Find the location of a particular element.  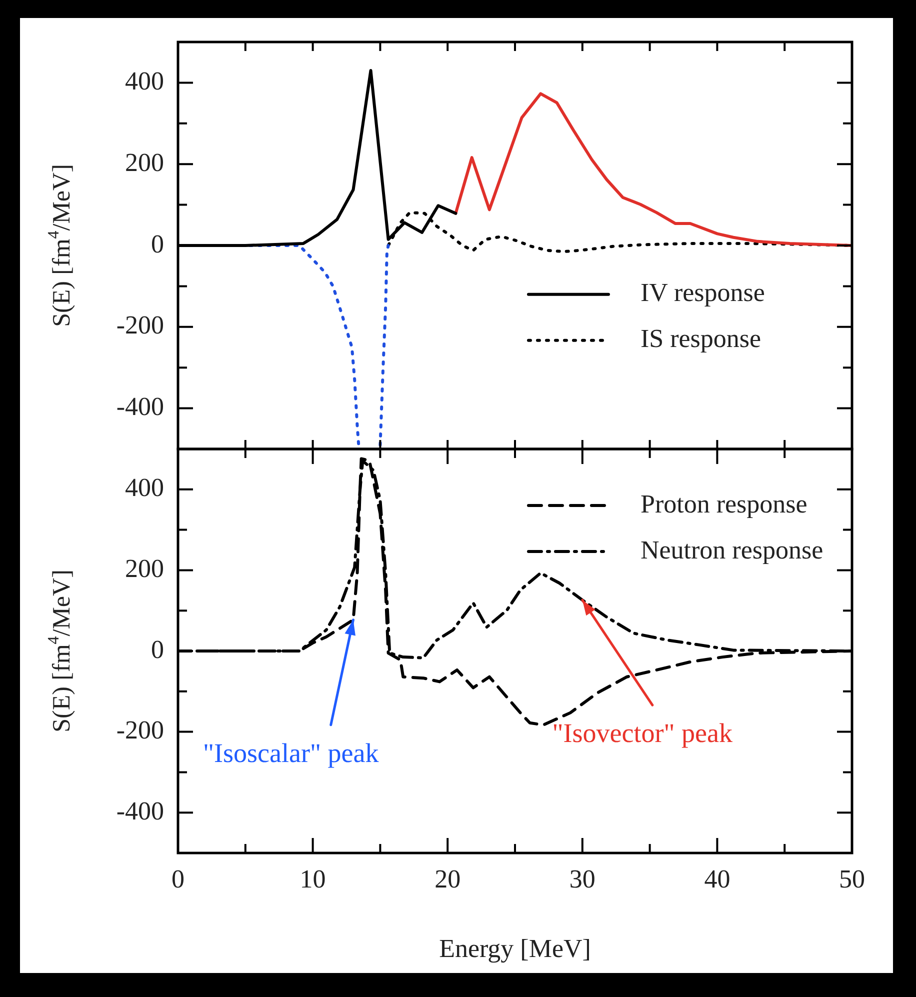

annotation: "Isoscalar" peak is located at coordinates (291, 753).